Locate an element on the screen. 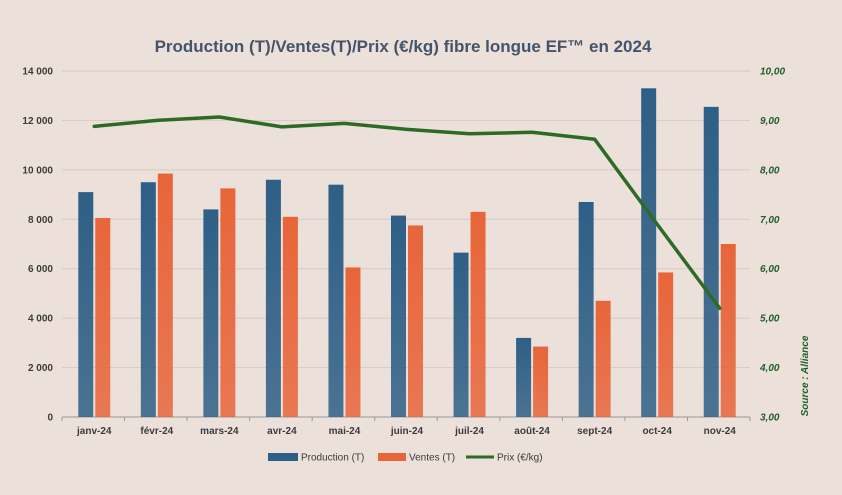  y-left-tick-label: 12 000 is located at coordinates (37, 121).